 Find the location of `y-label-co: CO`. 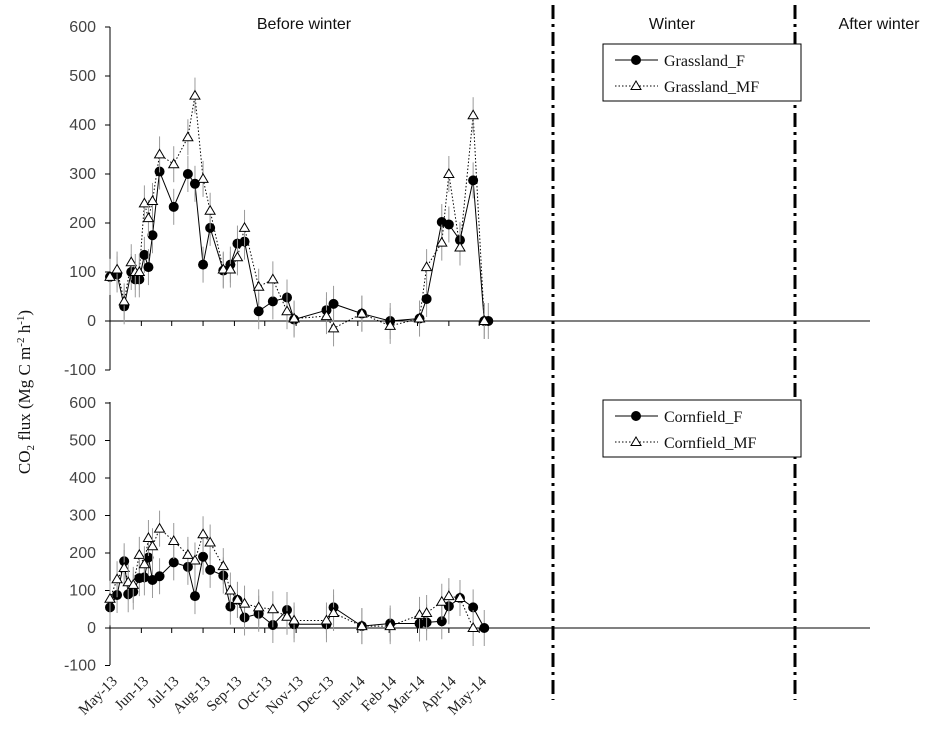

y-label-co: CO is located at coordinates (24, 462).